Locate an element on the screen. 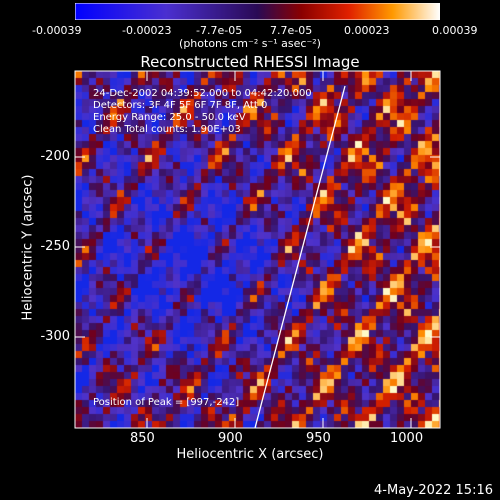  detectors-label: Detectors: 3F 4F 5F 6F 7F 8F, Att 0 is located at coordinates (180, 105).